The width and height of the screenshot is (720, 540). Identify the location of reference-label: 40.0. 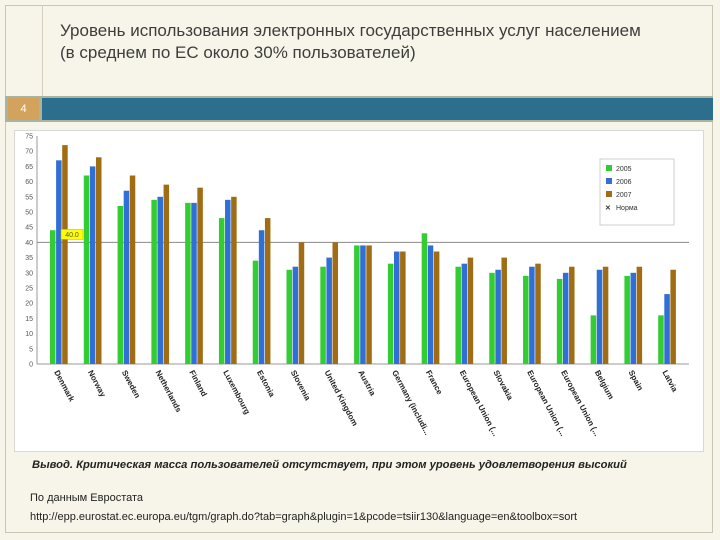
(72, 235).